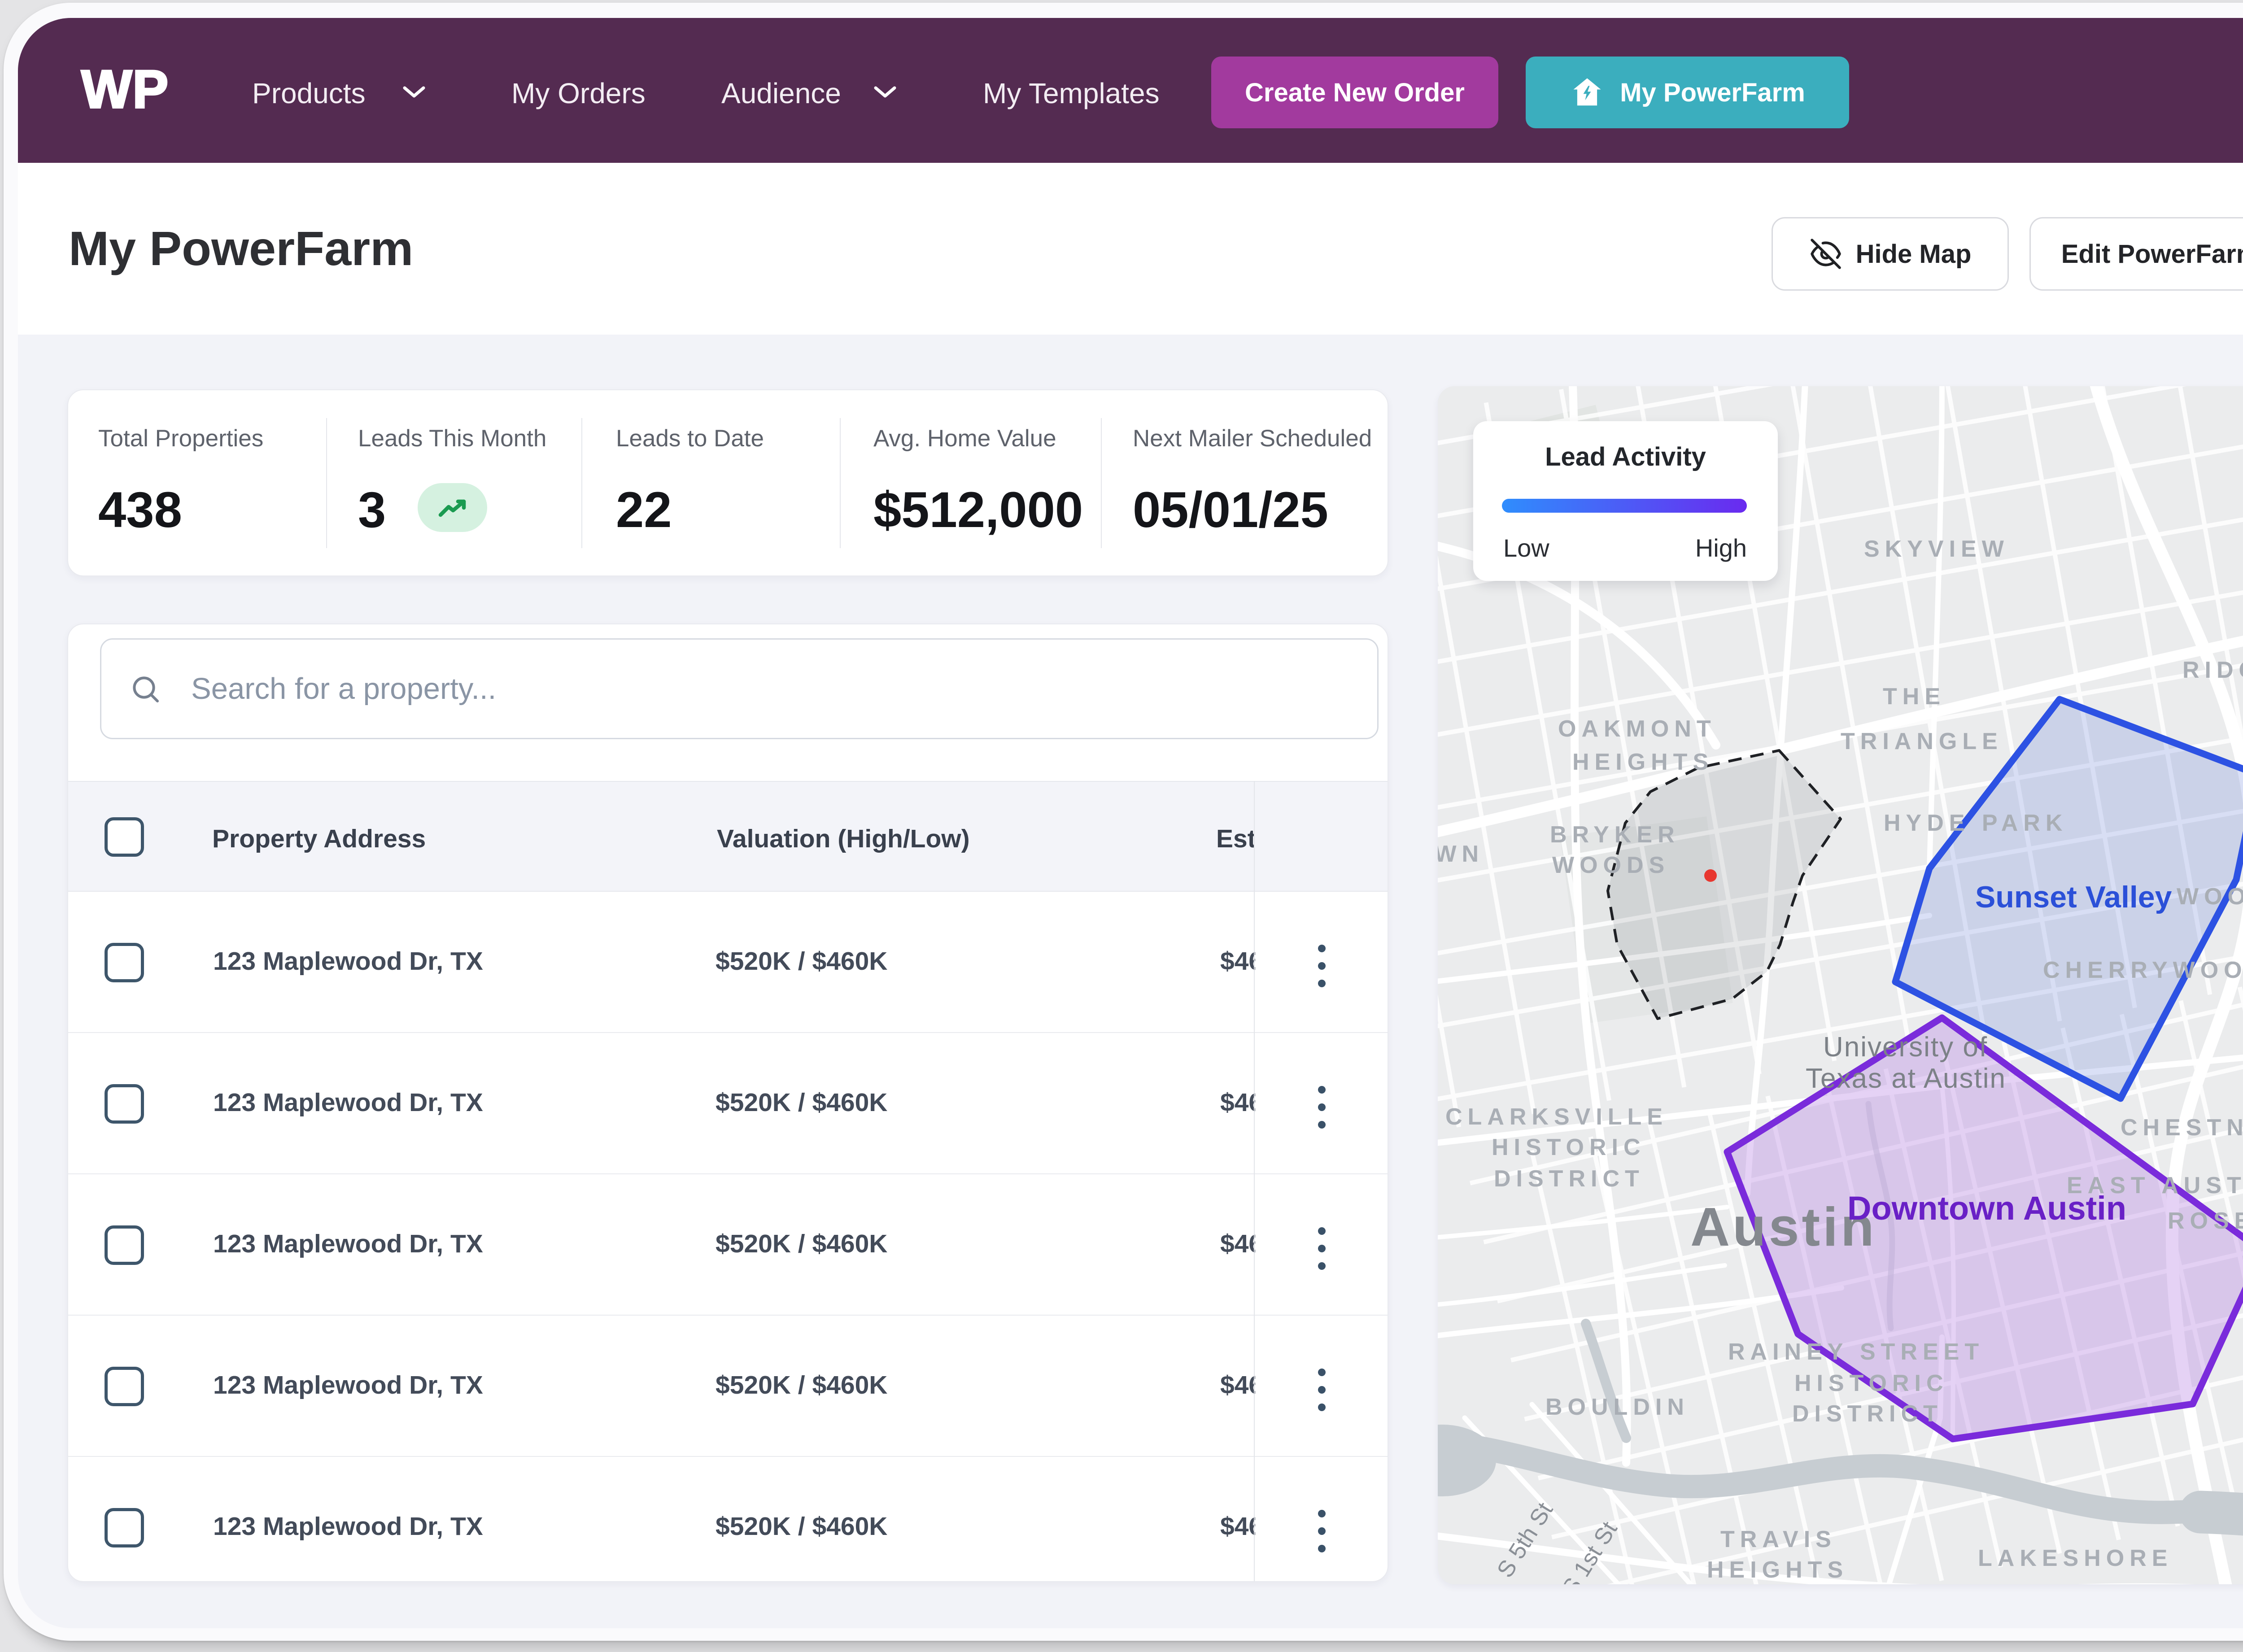 Image resolution: width=2243 pixels, height=1652 pixels. Describe the element at coordinates (1905, 1047) in the screenshot. I see `svg-text: University of` at that location.